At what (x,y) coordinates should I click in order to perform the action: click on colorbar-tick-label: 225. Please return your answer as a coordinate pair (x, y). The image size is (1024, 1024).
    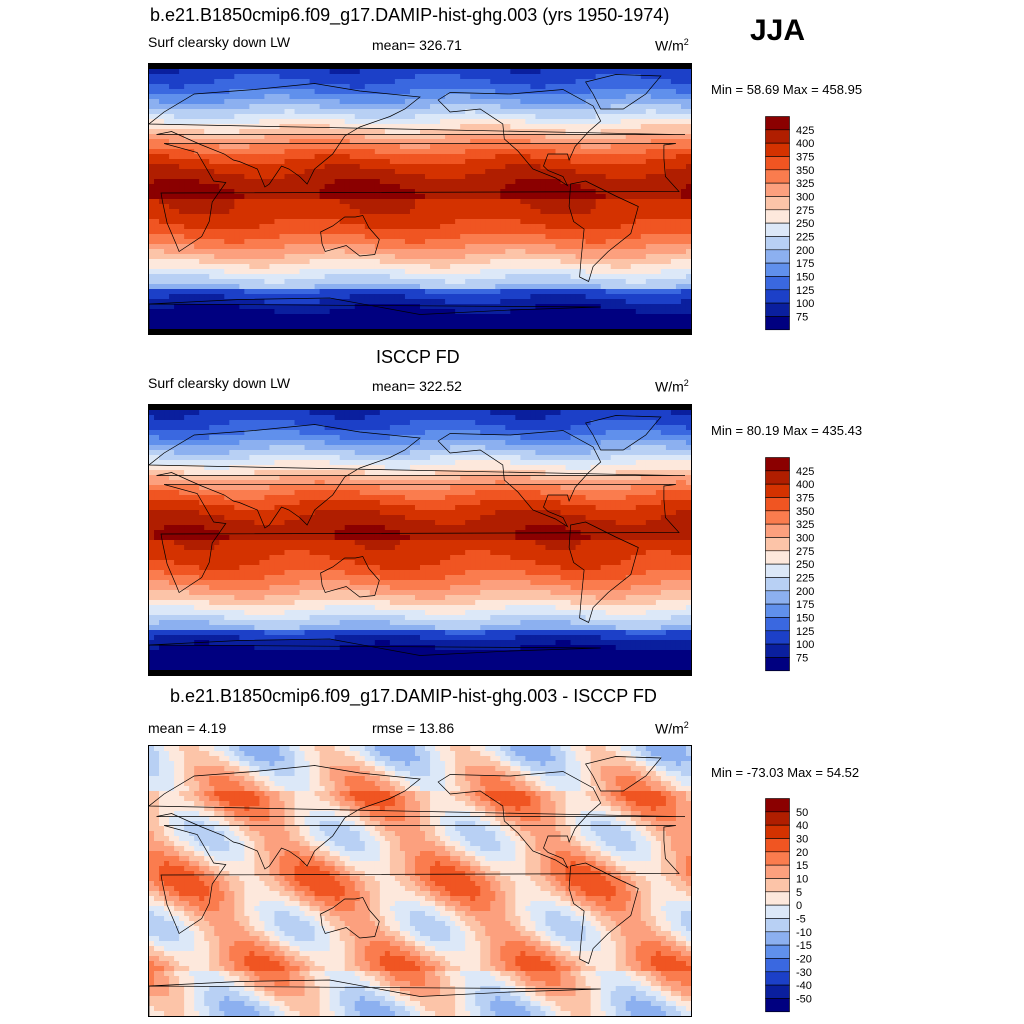
    Looking at the image, I should click on (805, 237).